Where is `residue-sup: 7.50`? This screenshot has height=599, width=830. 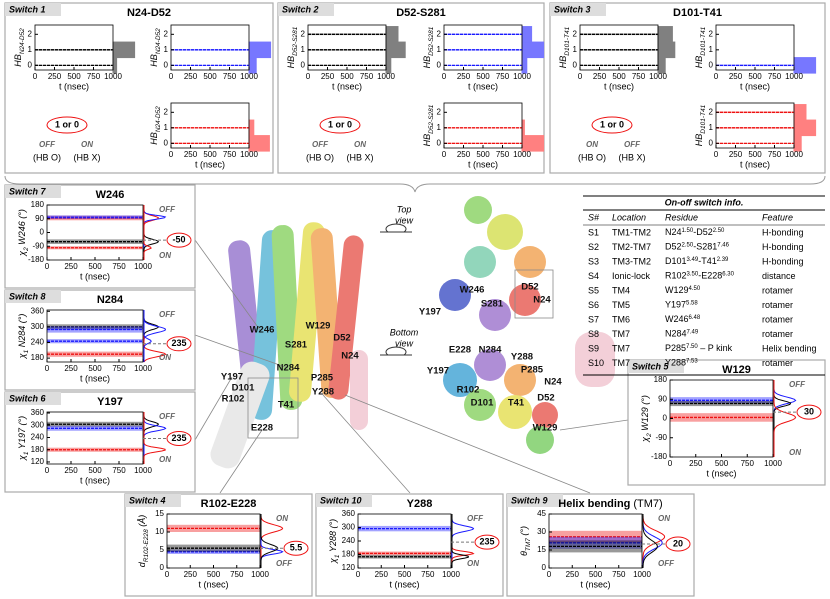 residue-sup: 7.50 is located at coordinates (692, 347).